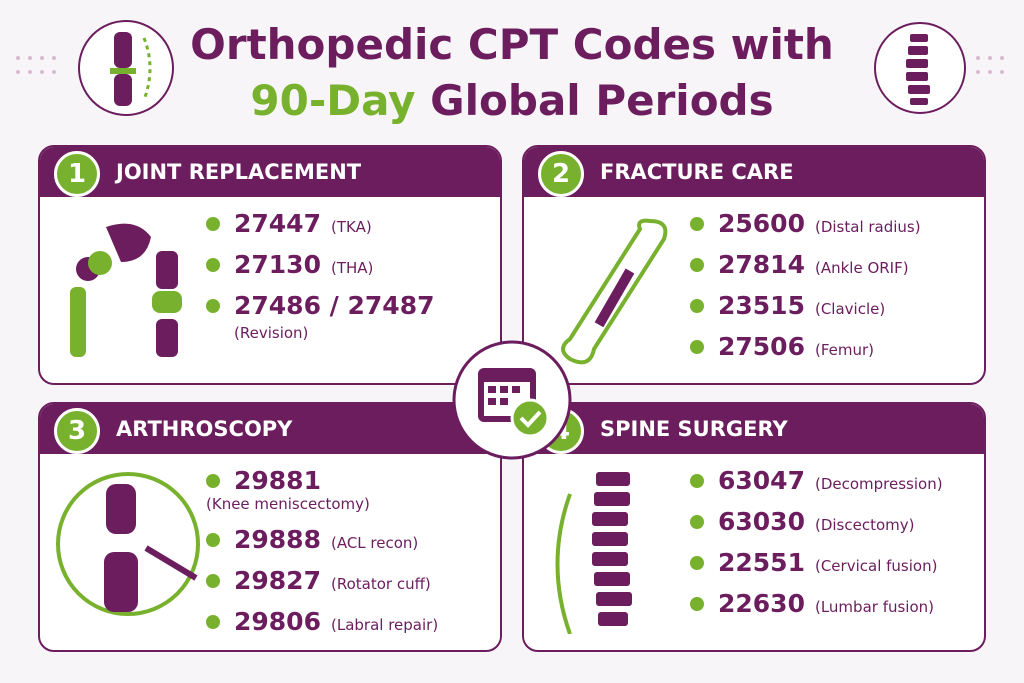  What do you see at coordinates (861, 268) in the screenshot?
I see `code-description: (Ankle ORIF)` at bounding box center [861, 268].